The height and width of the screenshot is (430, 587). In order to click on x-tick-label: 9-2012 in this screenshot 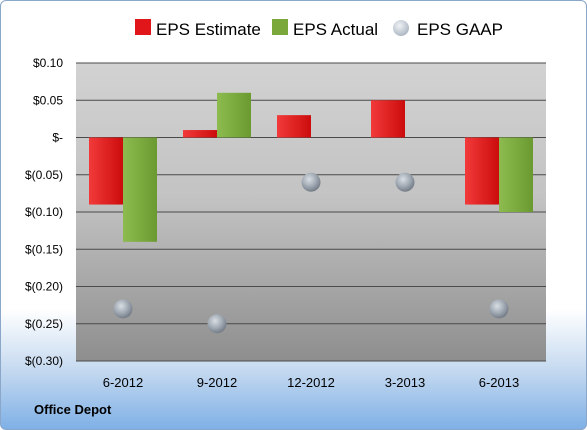, I will do `click(217, 382)`.